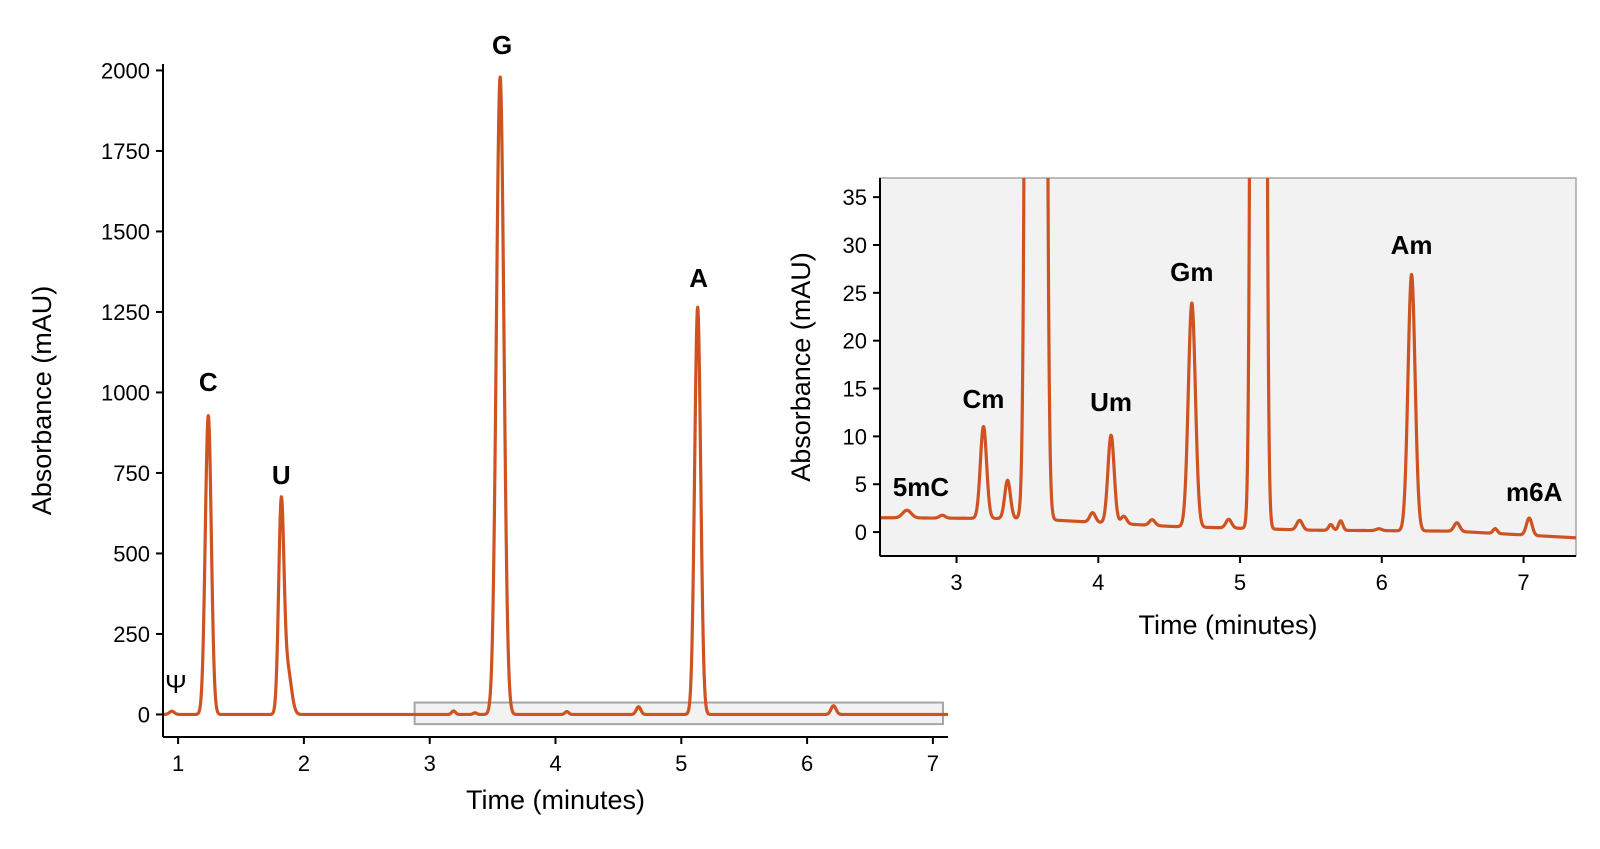  What do you see at coordinates (131, 473) in the screenshot?
I see `main-y-tick-label: 750` at bounding box center [131, 473].